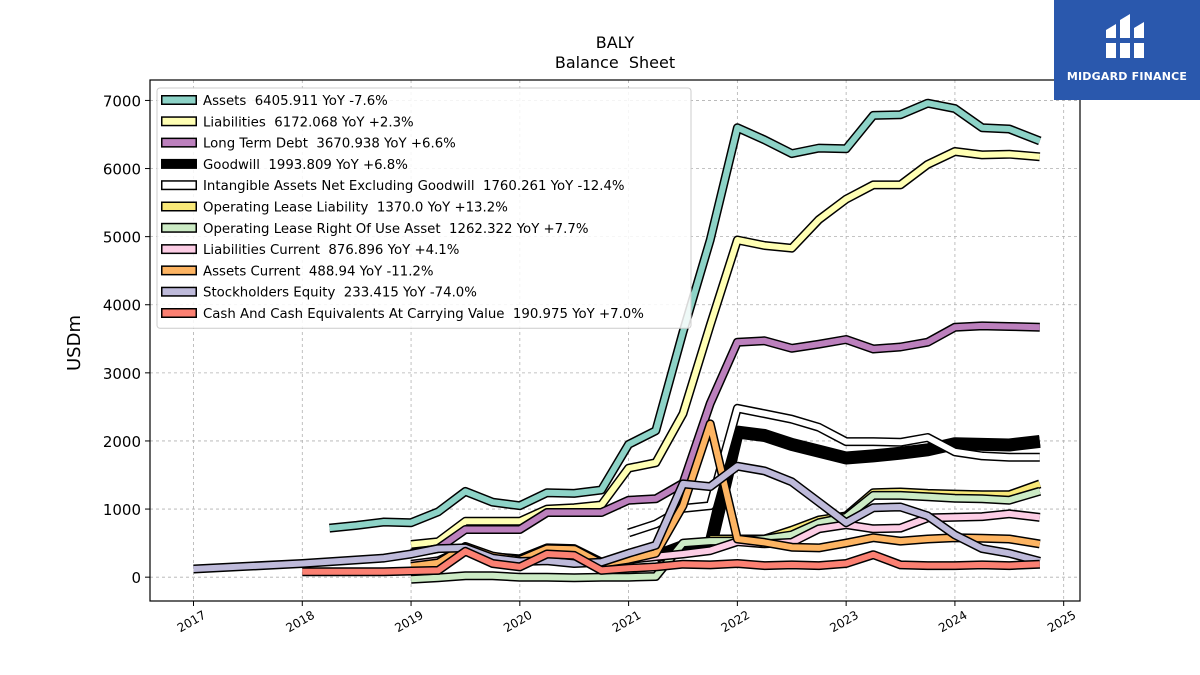 This screenshot has width=1200, height=675. What do you see at coordinates (318, 271) in the screenshot?
I see `legend-label: Assets Current 488.94 YoY -11.2%` at bounding box center [318, 271].